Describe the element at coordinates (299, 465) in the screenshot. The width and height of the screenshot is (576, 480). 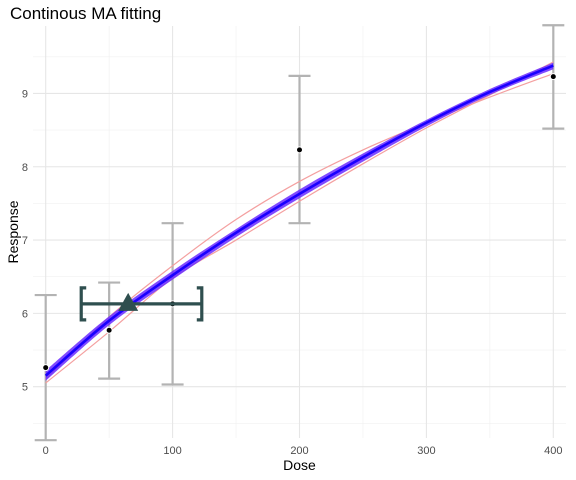
I see `x-axis-title: Dose` at that location.